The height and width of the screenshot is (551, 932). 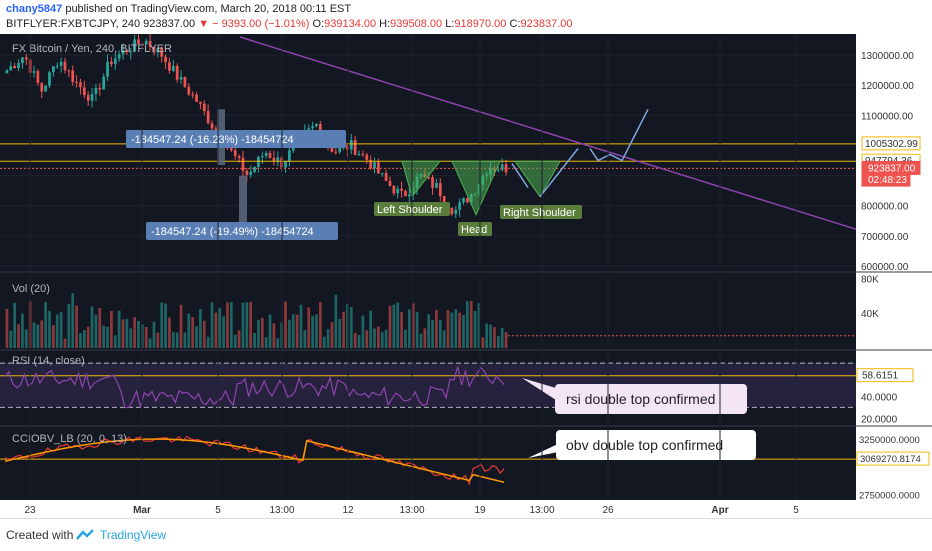 I want to click on obv-annotation: obv double top confirmed, so click(x=644, y=445).